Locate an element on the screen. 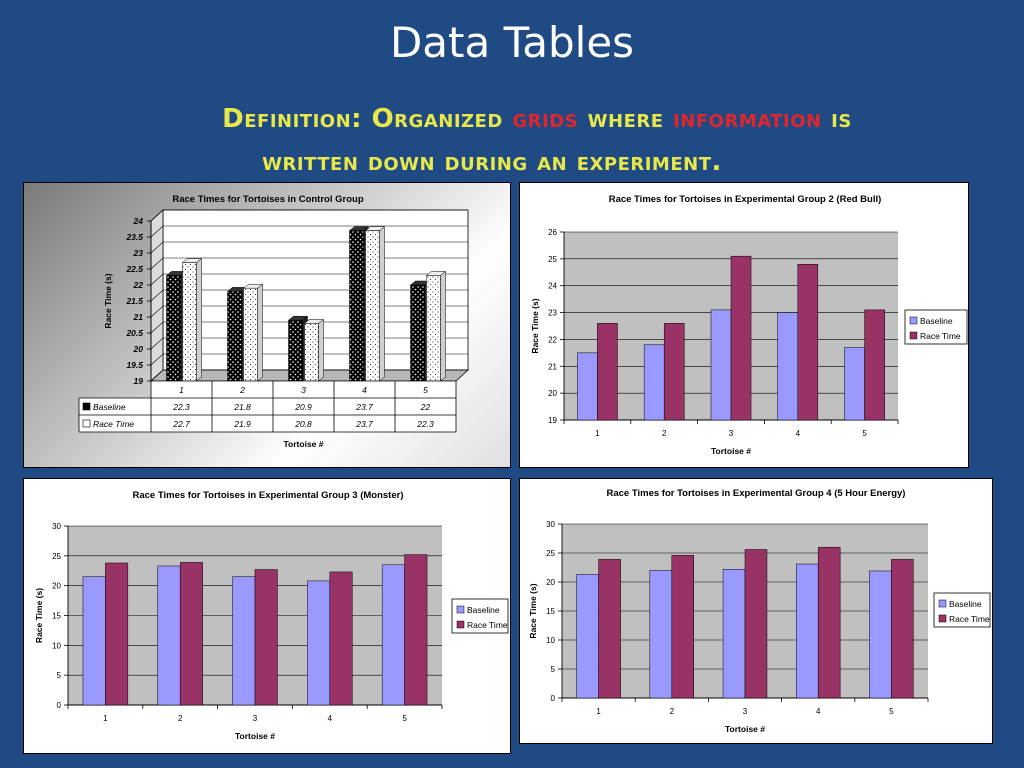 The height and width of the screenshot is (768, 1024). data-label: 23.7 is located at coordinates (364, 407).